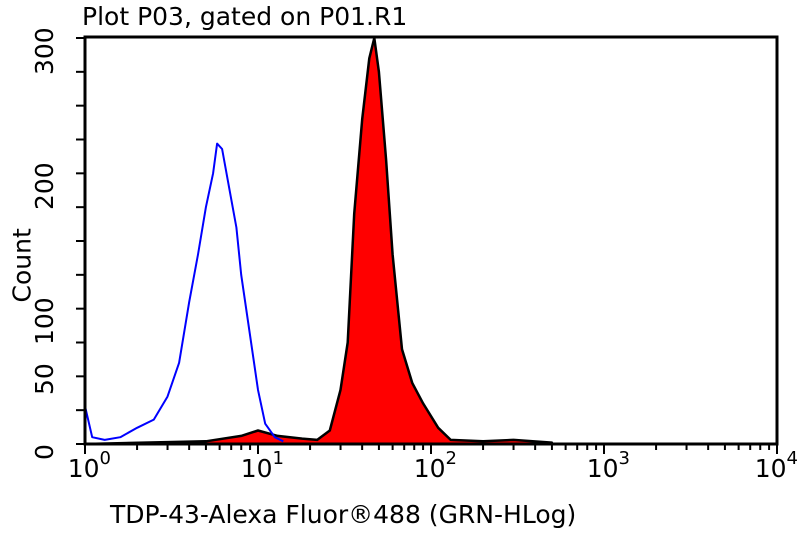 The height and width of the screenshot is (538, 800). What do you see at coordinates (44, 321) in the screenshot?
I see `y-tick-100: 100` at bounding box center [44, 321].